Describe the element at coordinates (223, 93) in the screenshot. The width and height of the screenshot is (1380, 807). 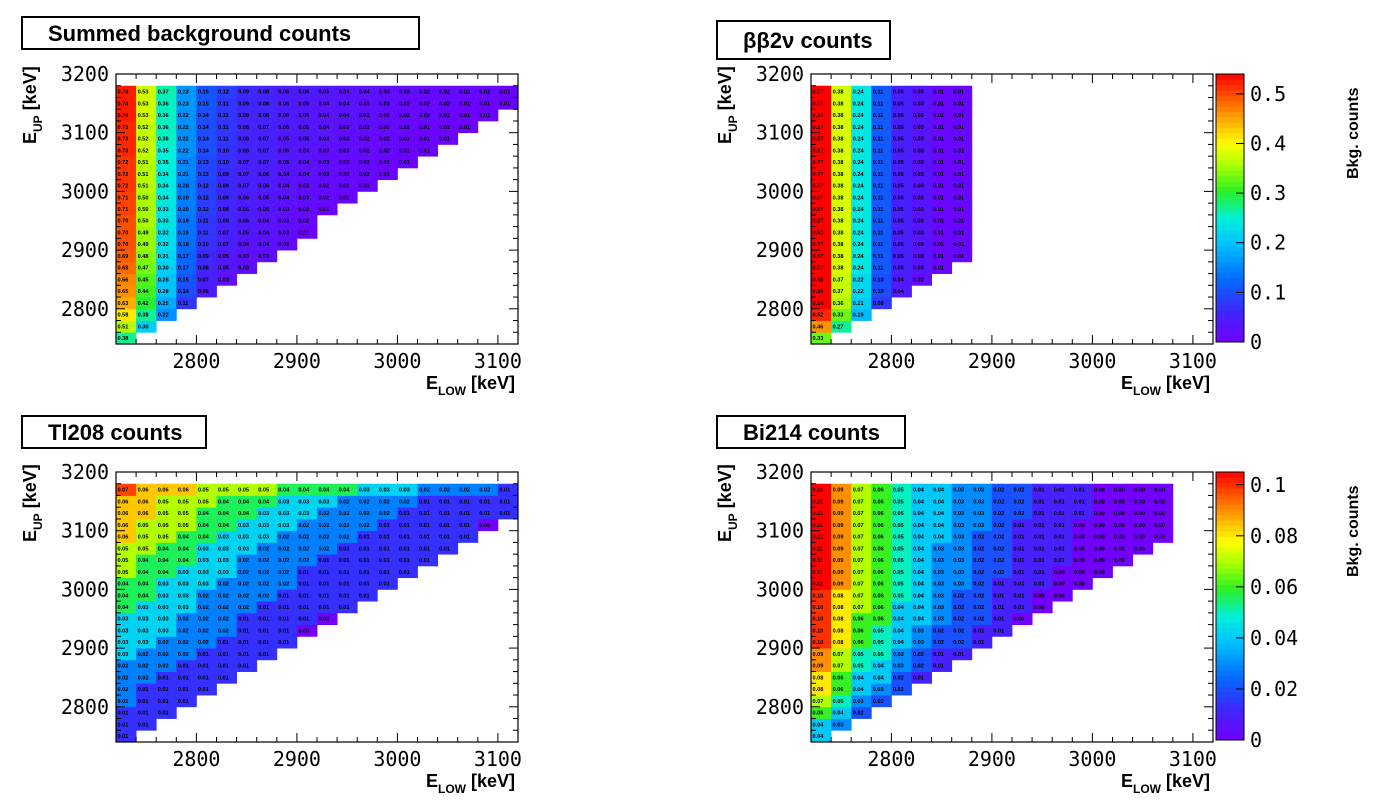
I see `cell-value-label: 0.12` at that location.